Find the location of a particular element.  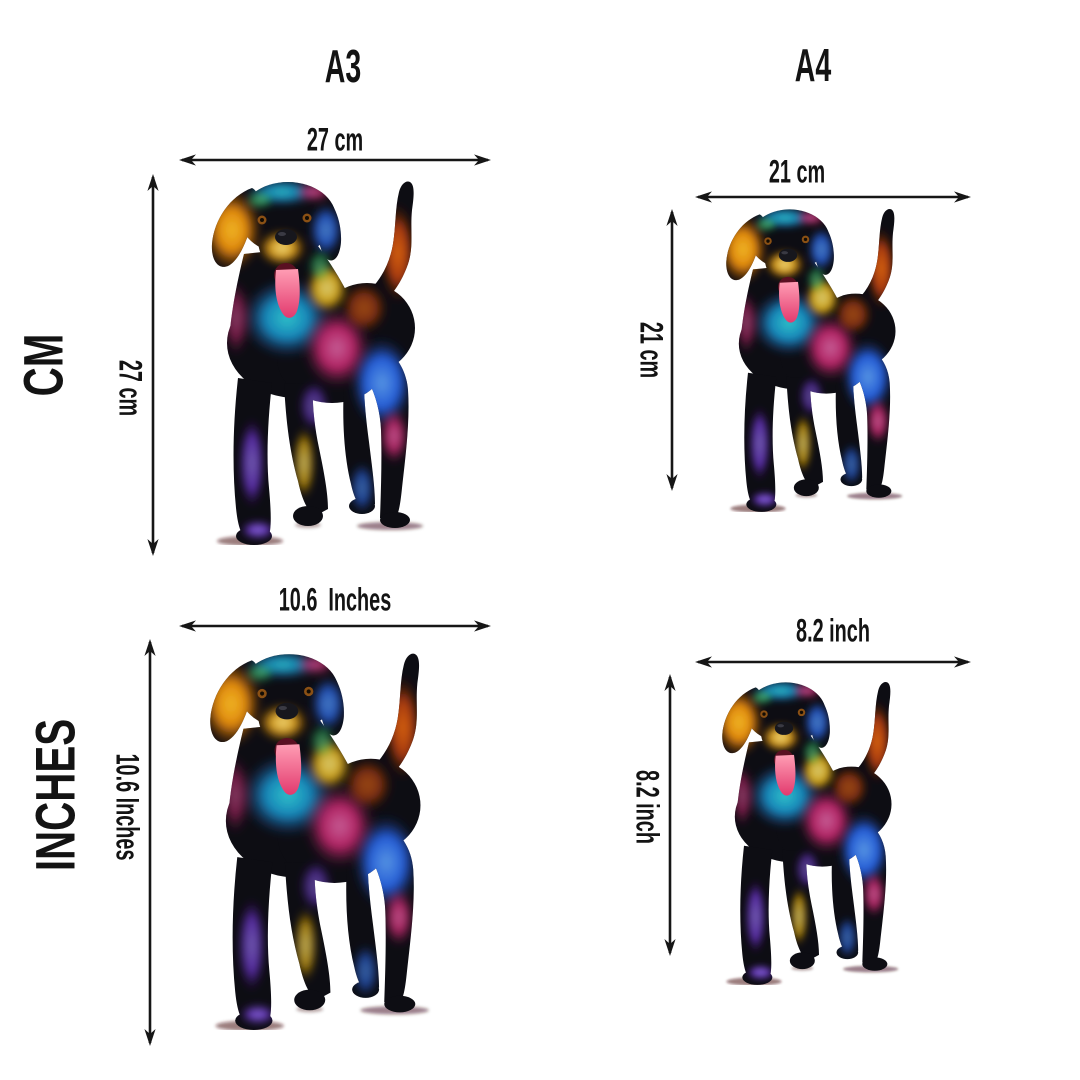

a3-cm-width-arrow-icon is located at coordinates (335, 160).